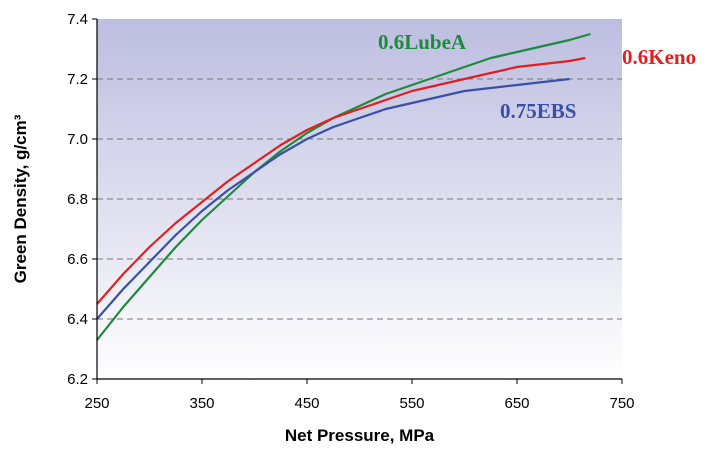 Image resolution: width=723 pixels, height=452 pixels. I want to click on series-label-lubea: 0.6LubeA, so click(422, 42).